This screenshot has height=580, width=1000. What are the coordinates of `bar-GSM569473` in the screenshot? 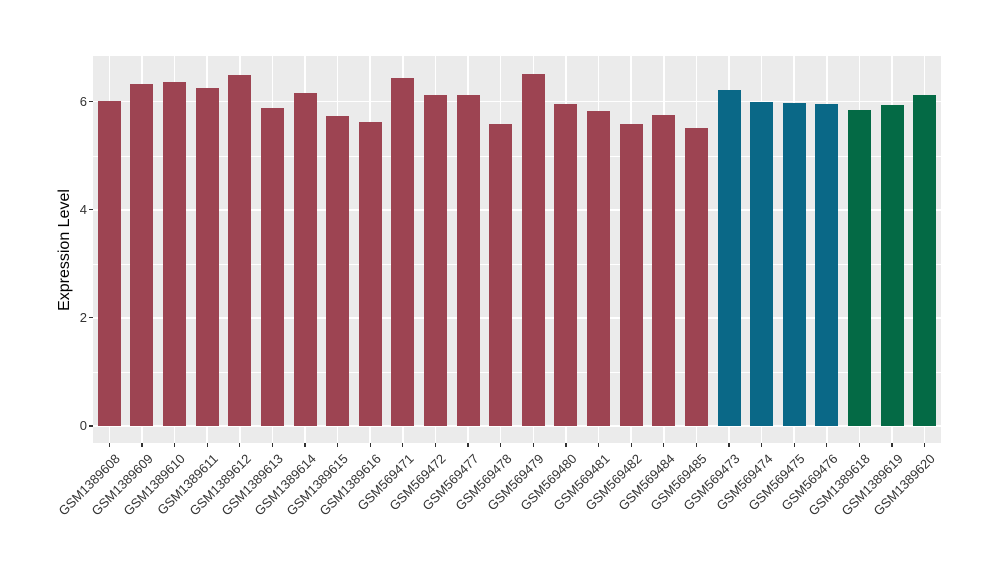 It's located at (729, 258).